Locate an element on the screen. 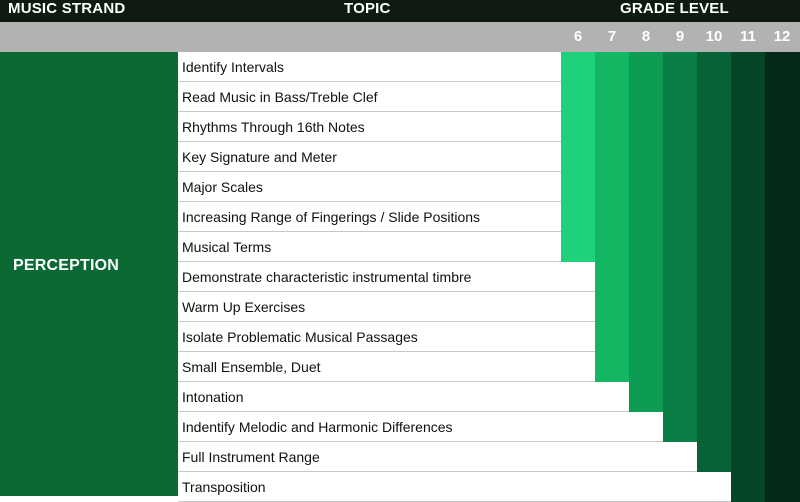 Image resolution: width=800 pixels, height=502 pixels. topic-row: Warm Up Exercises is located at coordinates (386, 307).